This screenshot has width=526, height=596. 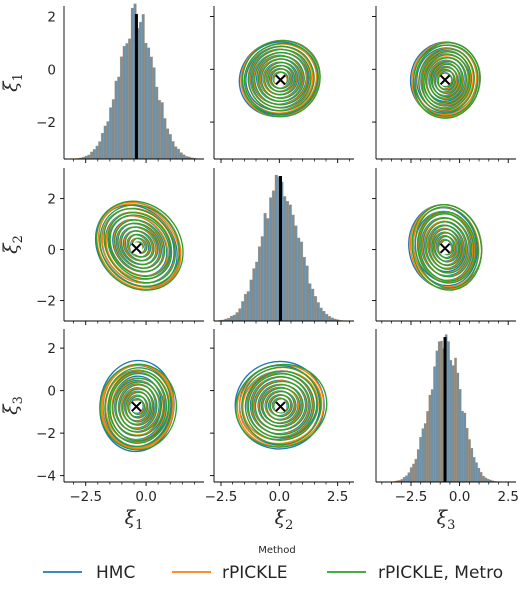 What do you see at coordinates (337, 497) in the screenshot?
I see `x-tick-label: 2.5` at bounding box center [337, 497].